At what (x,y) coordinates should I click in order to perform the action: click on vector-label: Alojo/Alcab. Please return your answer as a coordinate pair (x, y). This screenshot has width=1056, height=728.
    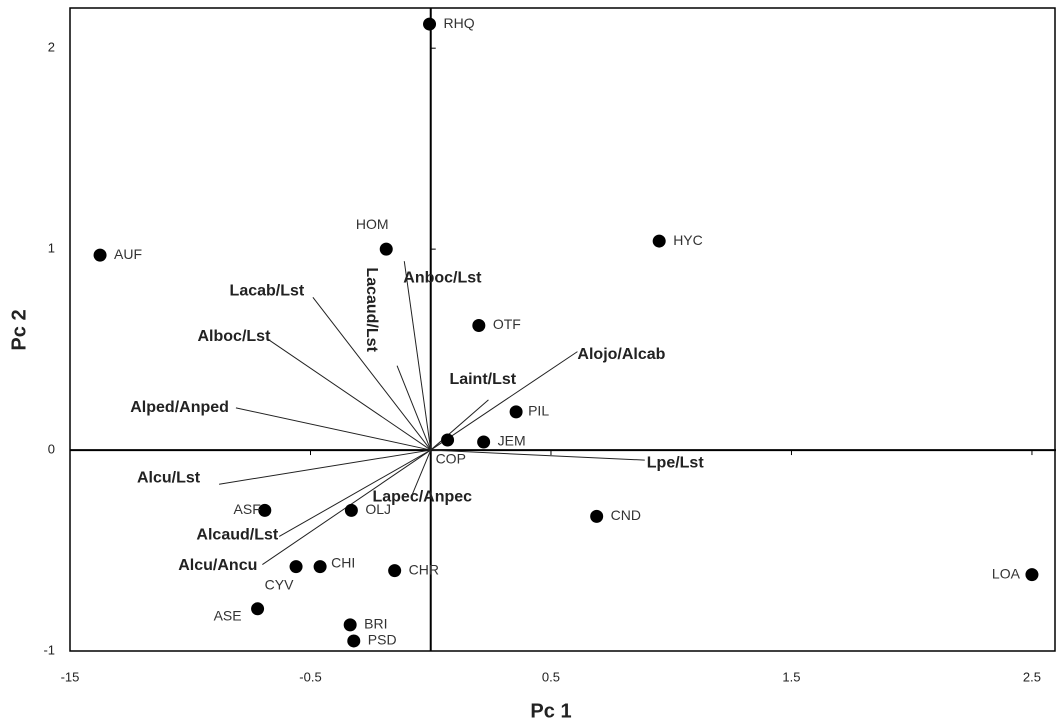
    Looking at the image, I should click on (621, 354).